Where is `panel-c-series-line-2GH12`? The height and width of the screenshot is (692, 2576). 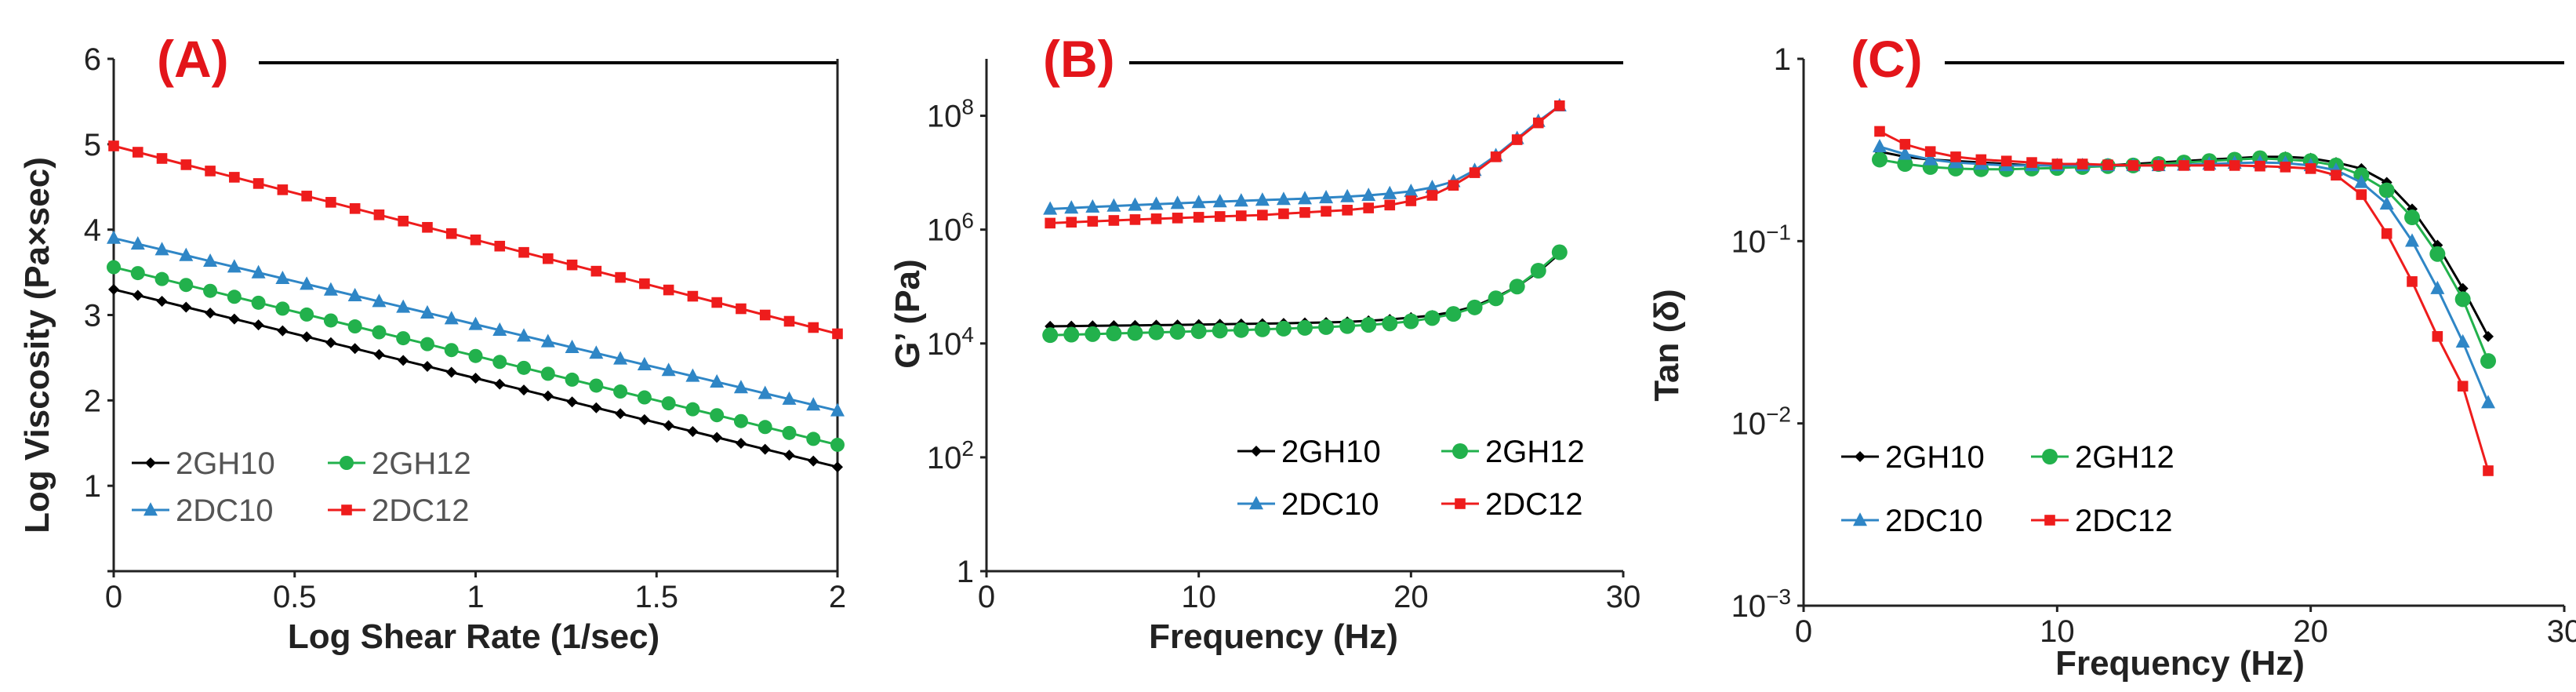 panel-c-series-line-2GH12 is located at coordinates (2184, 259).